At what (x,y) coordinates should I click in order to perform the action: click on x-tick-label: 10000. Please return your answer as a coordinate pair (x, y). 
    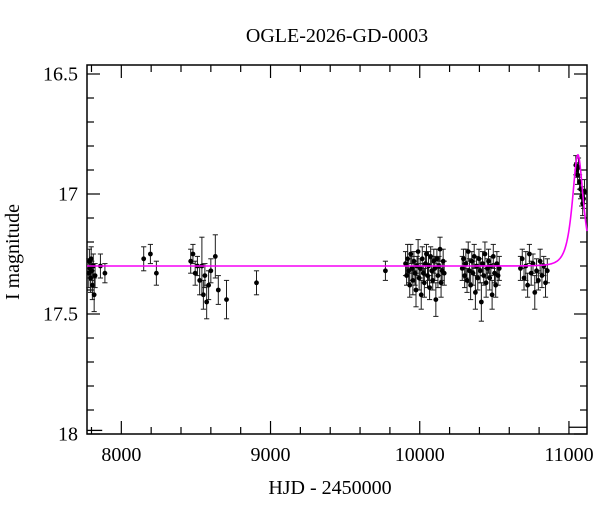
    Looking at the image, I should click on (420, 455).